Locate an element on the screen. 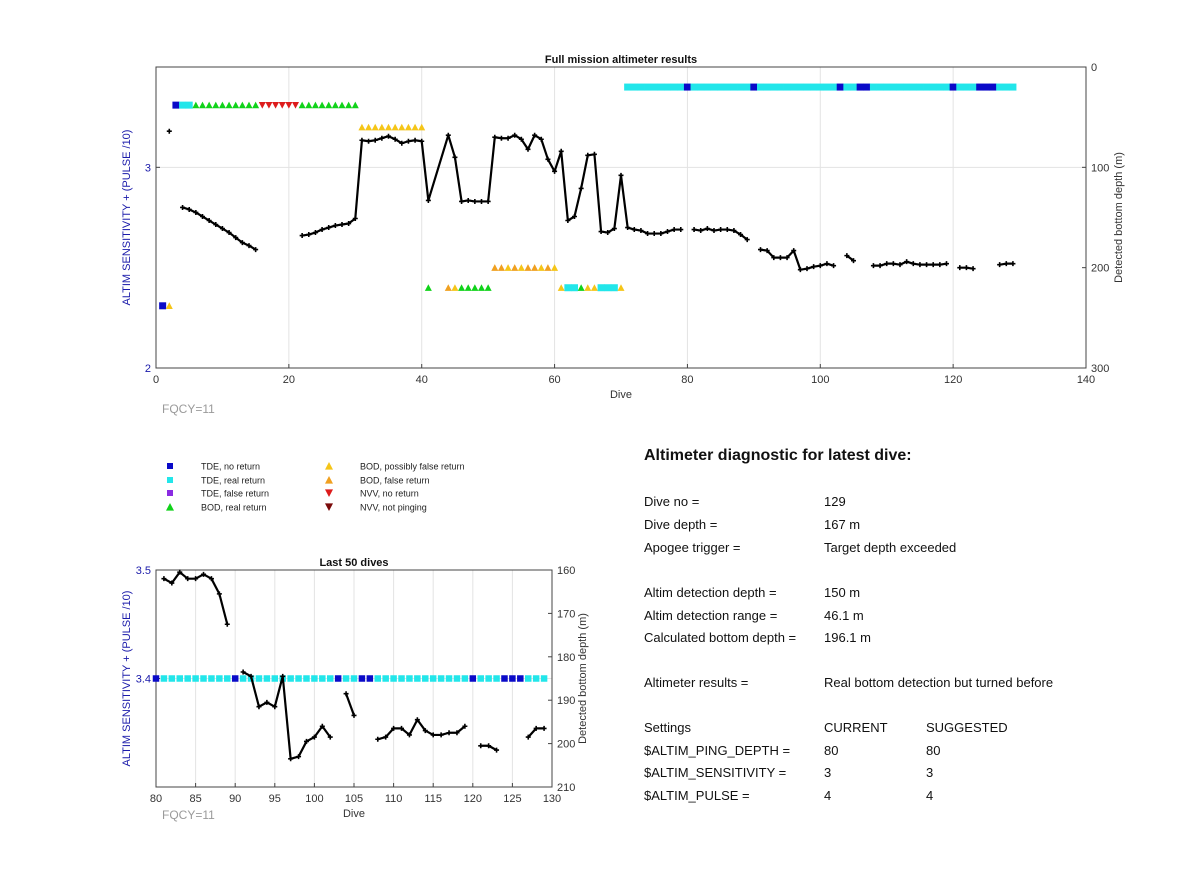 Image resolution: width=1200 pixels, height=885 pixels. settings-row-label: $ALTIM_PING_DEPTH = is located at coordinates (717, 750).